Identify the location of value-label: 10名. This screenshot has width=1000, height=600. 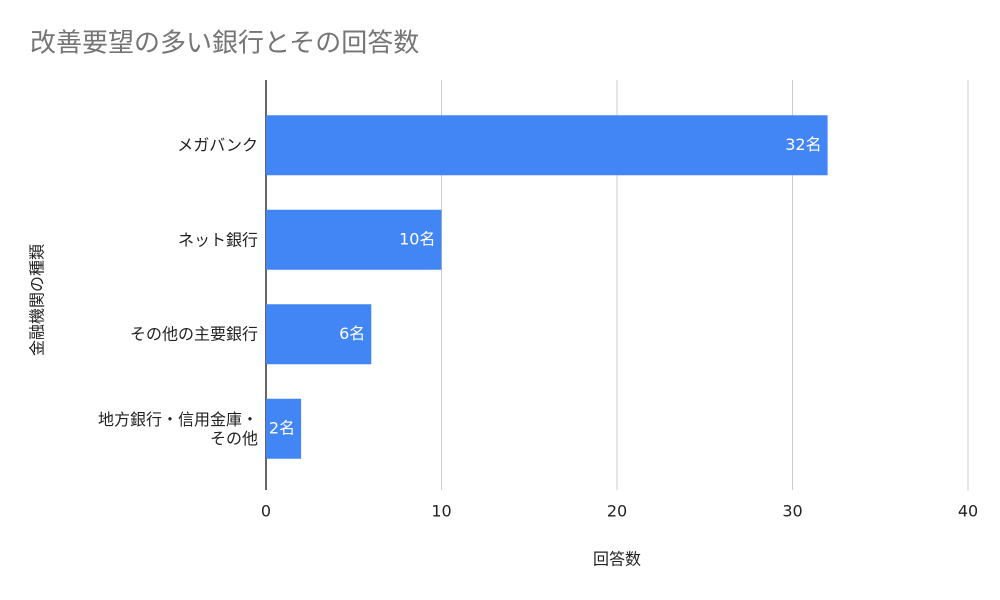
(417, 238).